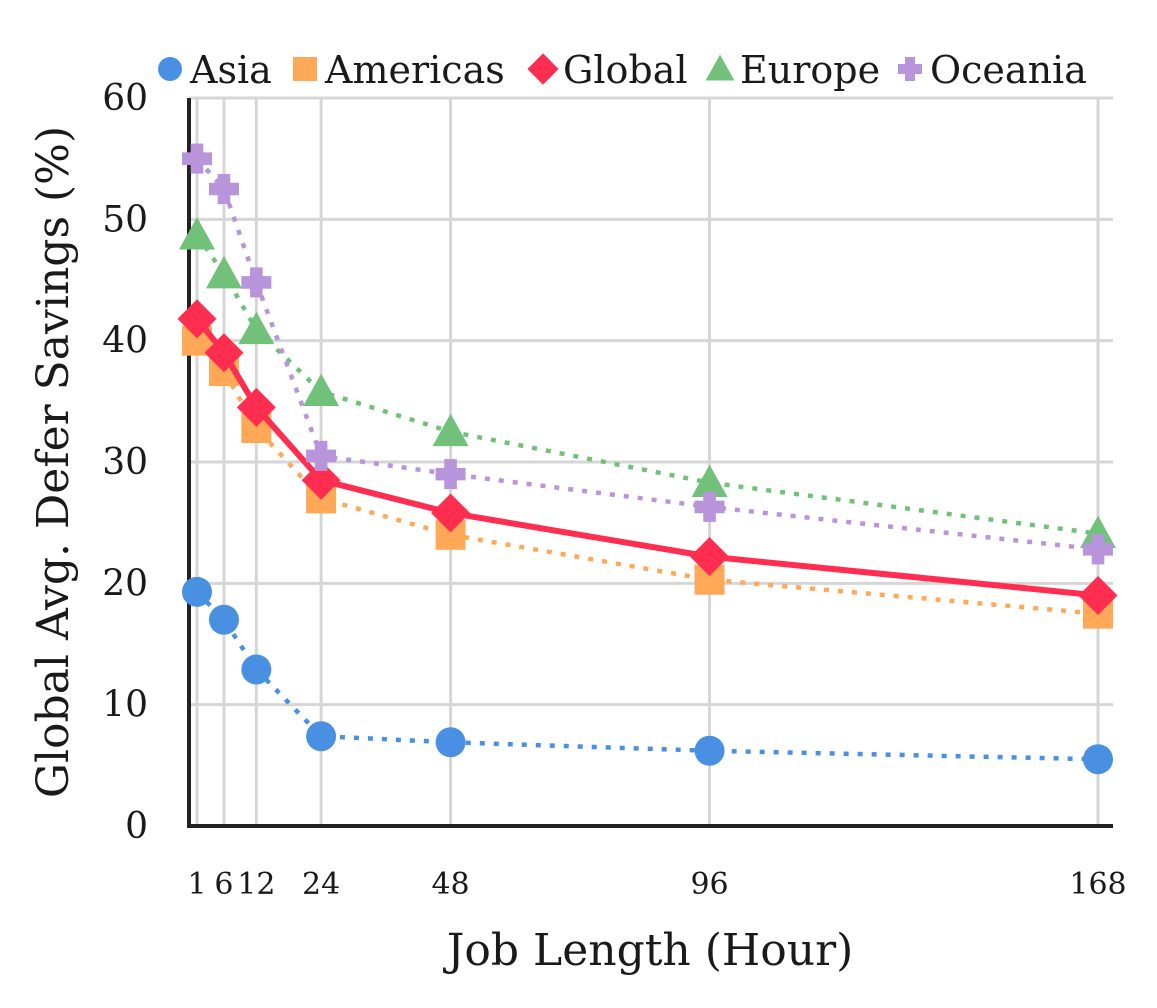 This screenshot has width=1157, height=1008. I want to click on y-tick-label: 40, so click(125, 341).